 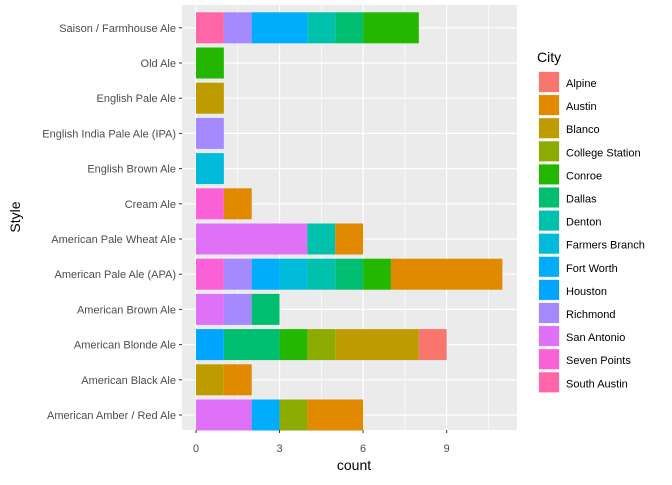 What do you see at coordinates (131, 170) in the screenshot?
I see `y-tick-label: English Brown Ale` at bounding box center [131, 170].